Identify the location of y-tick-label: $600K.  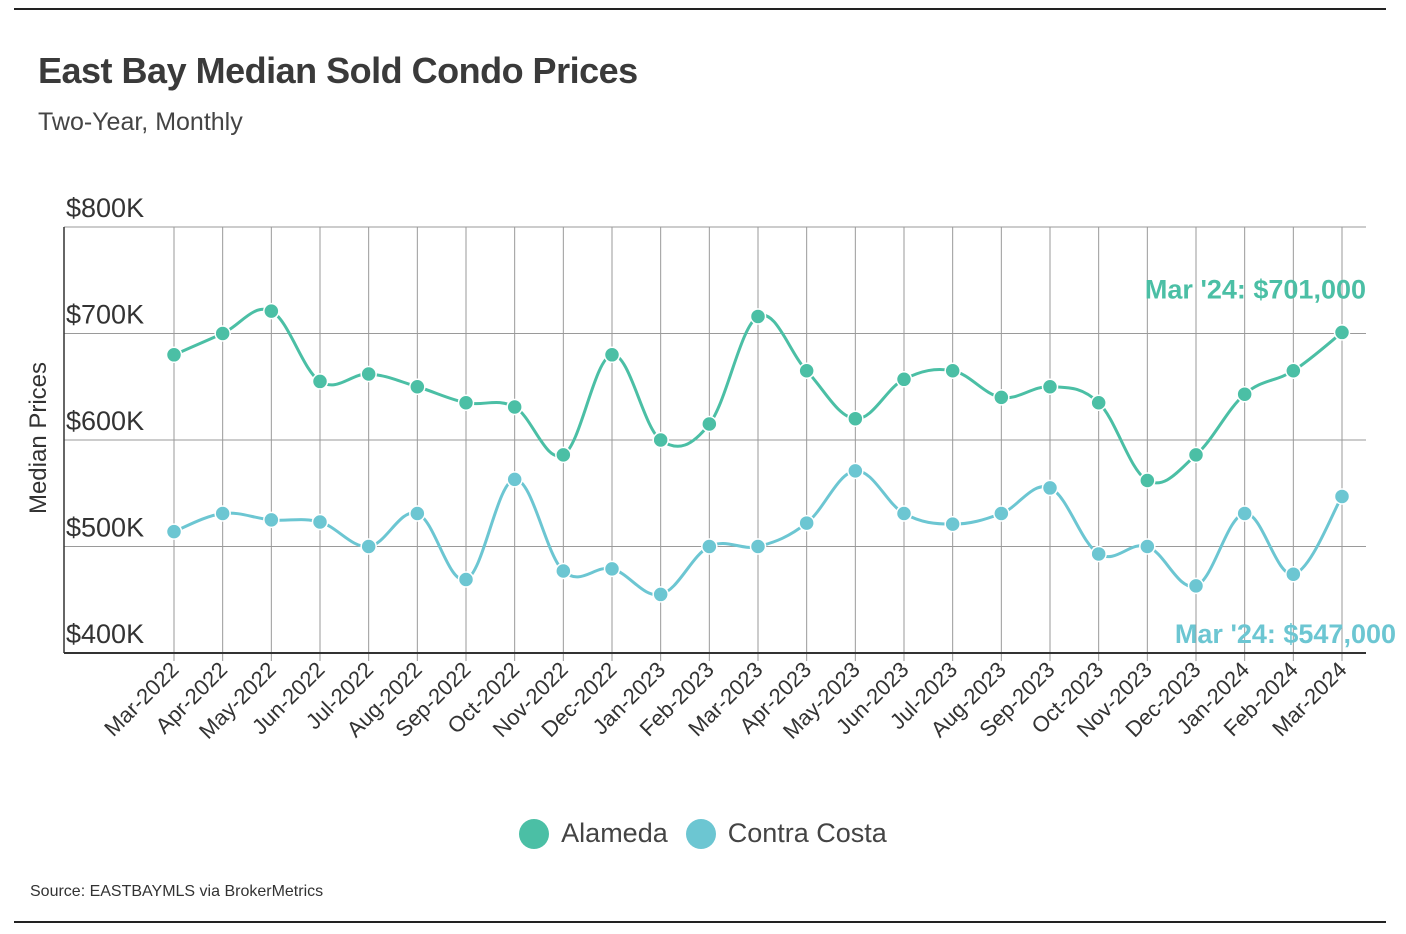
(105, 421).